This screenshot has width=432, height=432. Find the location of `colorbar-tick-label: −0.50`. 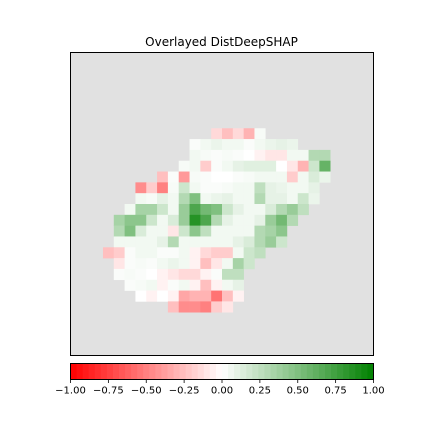

colorbar-tick-label: −0.50 is located at coordinates (146, 391).